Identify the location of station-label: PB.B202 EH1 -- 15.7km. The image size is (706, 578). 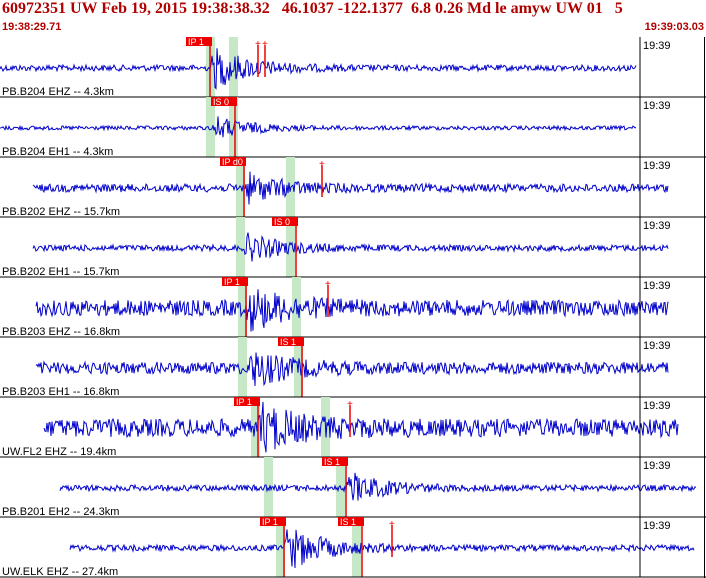
(60, 272).